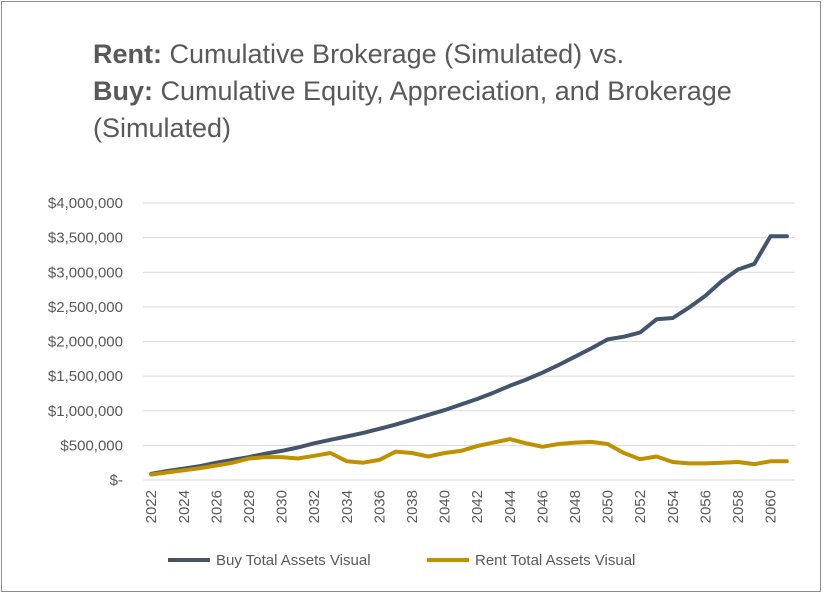 This screenshot has height=595, width=824. What do you see at coordinates (555, 560) in the screenshot?
I see `rent-legend-label: Rent Total Assets Visual` at bounding box center [555, 560].